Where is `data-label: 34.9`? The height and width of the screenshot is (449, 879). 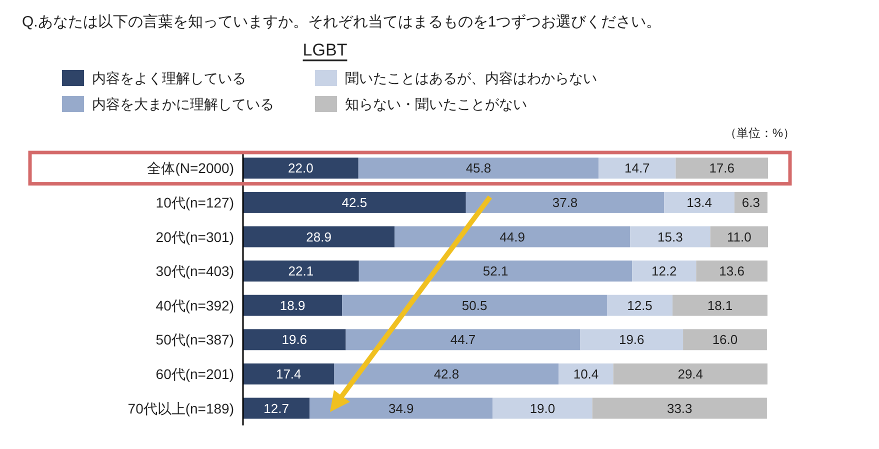
data-label: 34.9 is located at coordinates (401, 408).